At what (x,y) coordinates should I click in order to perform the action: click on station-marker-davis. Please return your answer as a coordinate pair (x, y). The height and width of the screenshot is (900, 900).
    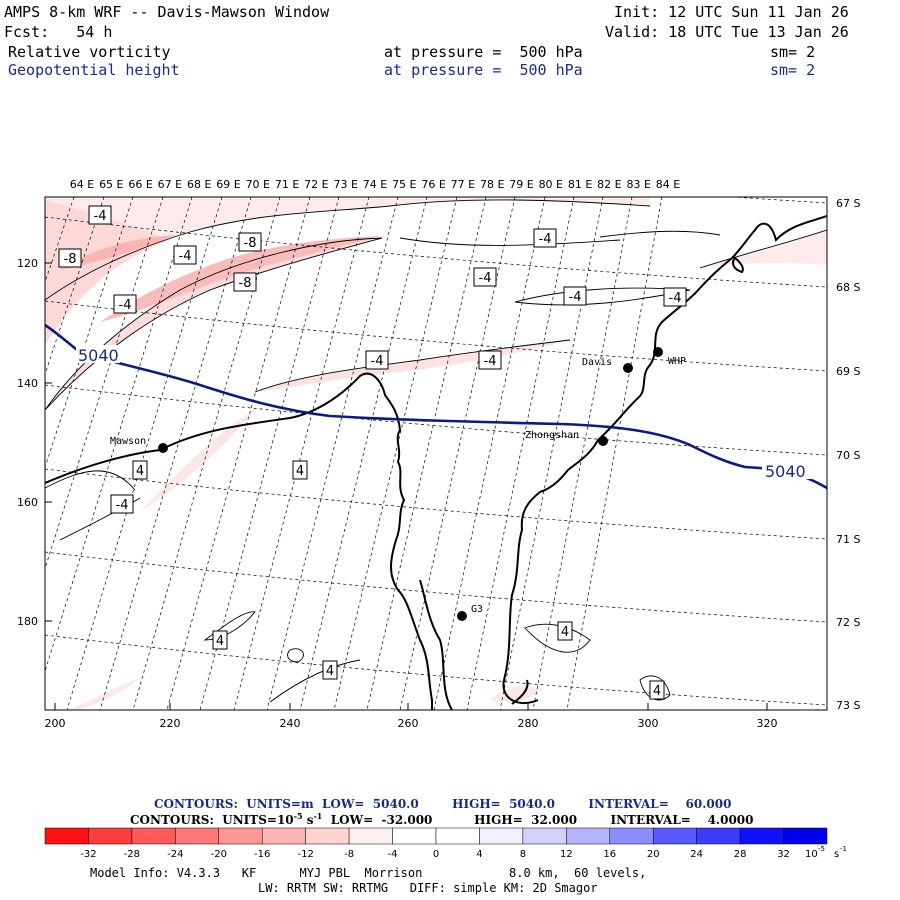
    Looking at the image, I should click on (628, 368).